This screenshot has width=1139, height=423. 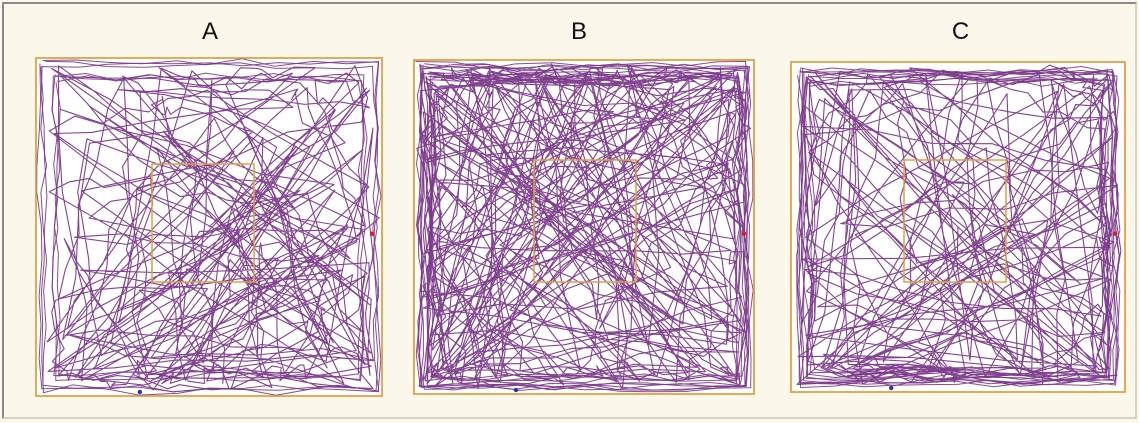 What do you see at coordinates (209, 31) in the screenshot?
I see `panel-label-a: A` at bounding box center [209, 31].